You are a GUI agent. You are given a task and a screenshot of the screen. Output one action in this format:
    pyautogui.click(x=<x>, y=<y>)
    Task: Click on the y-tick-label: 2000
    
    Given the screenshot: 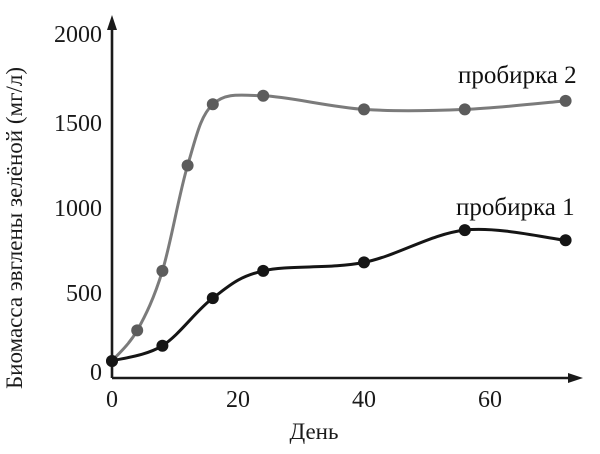 What is the action you would take?
    pyautogui.click(x=78, y=35)
    